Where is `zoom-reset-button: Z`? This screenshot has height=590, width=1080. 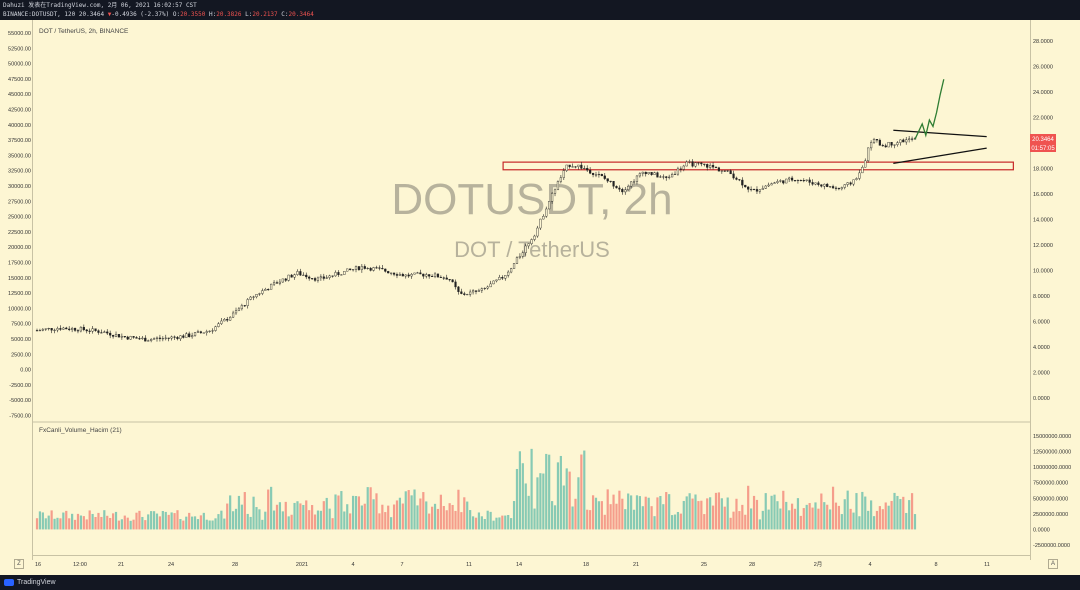
zoom-reset-button: Z is located at coordinates (19, 564).